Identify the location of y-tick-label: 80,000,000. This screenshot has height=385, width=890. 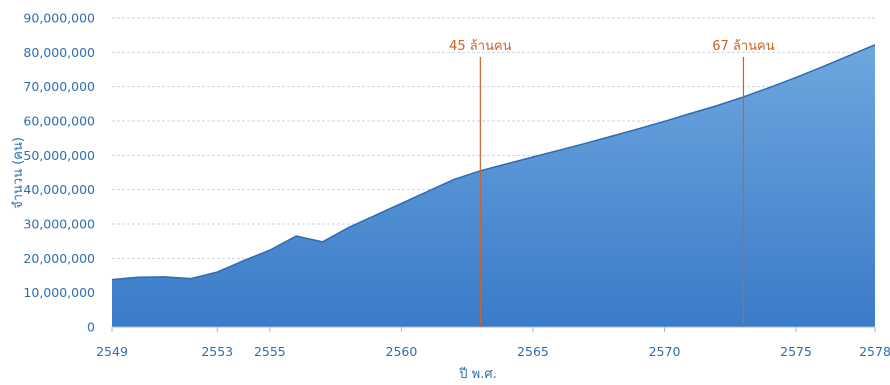
(59, 52).